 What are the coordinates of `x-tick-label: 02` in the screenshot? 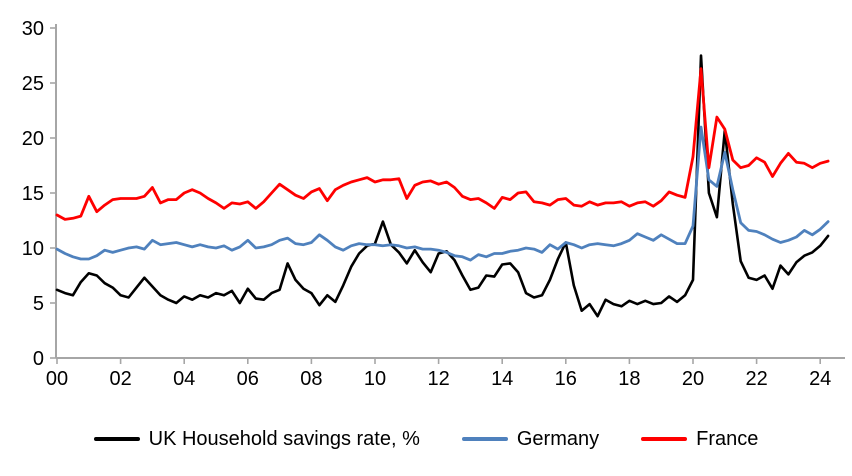 It's located at (120, 379).